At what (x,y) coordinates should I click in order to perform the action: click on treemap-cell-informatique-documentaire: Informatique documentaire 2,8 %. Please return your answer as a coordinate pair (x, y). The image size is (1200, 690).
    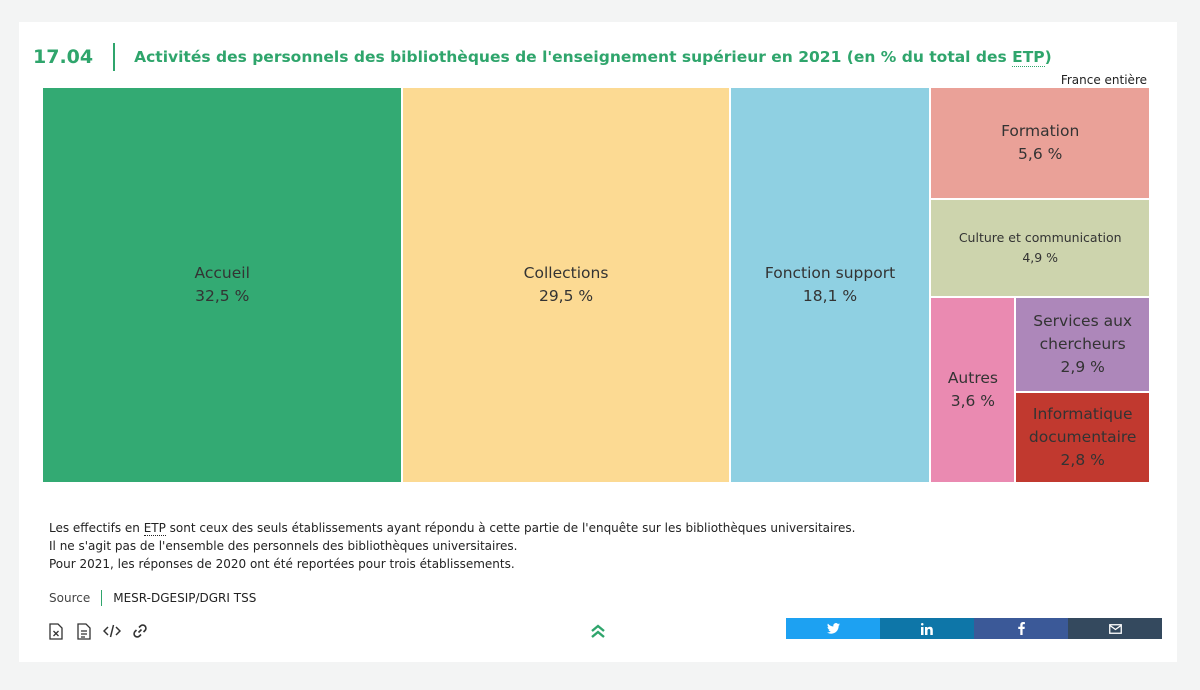
    Looking at the image, I should click on (1082, 437).